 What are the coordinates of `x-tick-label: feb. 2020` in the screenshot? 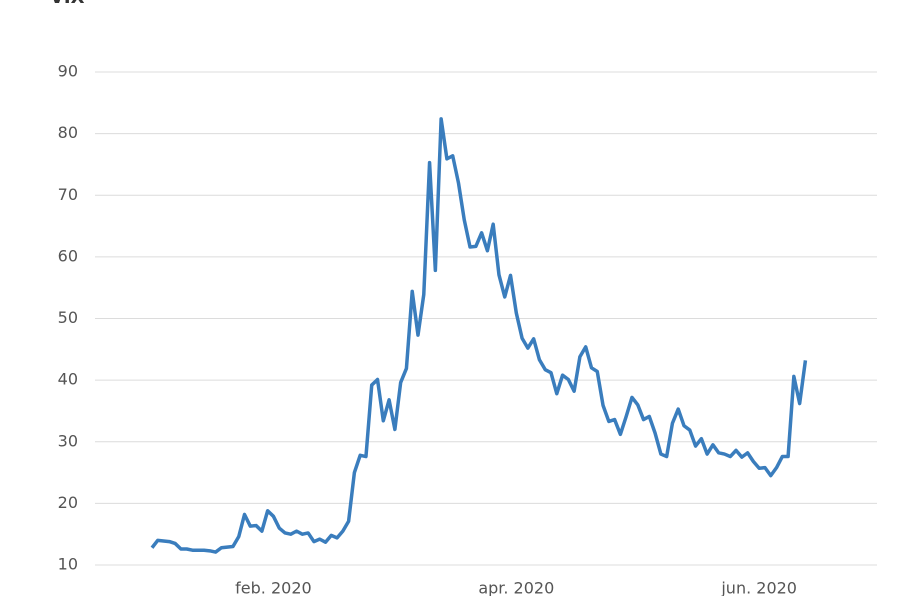 It's located at (273, 587).